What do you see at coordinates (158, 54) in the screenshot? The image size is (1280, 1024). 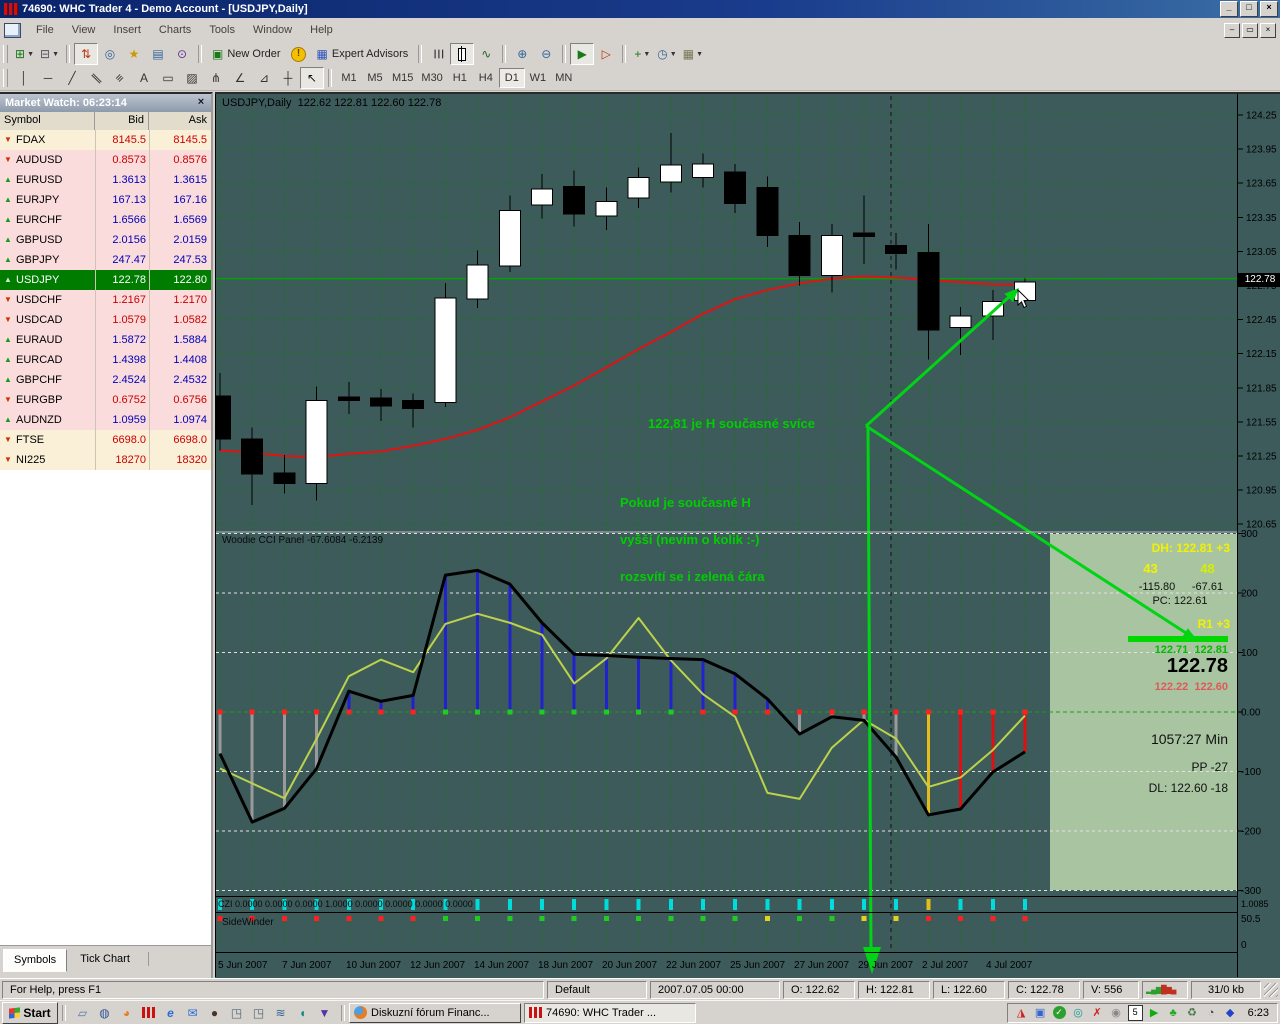 I see `terminal-button: ▤` at bounding box center [158, 54].